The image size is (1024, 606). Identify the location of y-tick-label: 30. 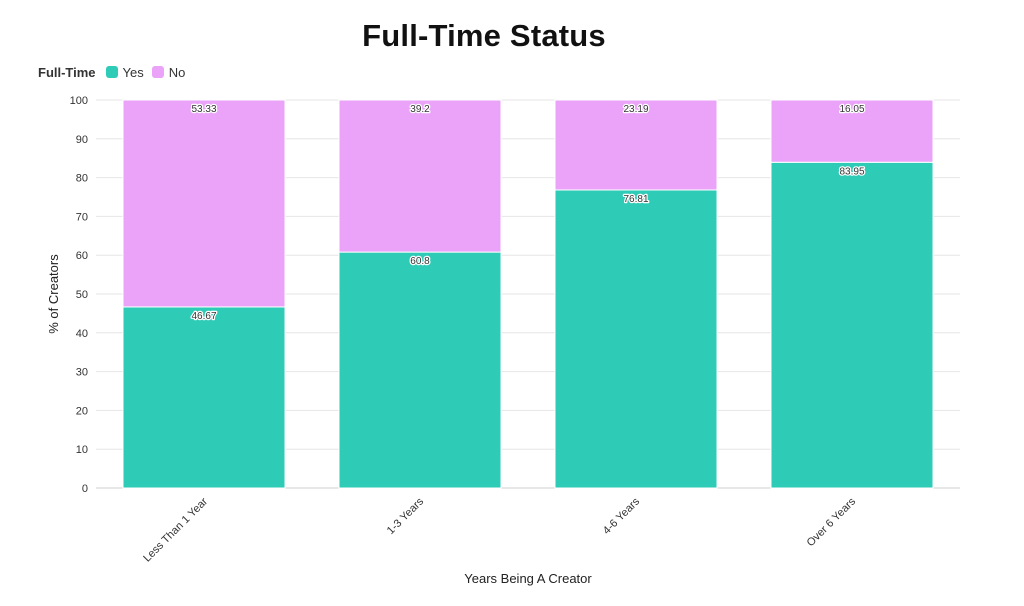
(82, 373).